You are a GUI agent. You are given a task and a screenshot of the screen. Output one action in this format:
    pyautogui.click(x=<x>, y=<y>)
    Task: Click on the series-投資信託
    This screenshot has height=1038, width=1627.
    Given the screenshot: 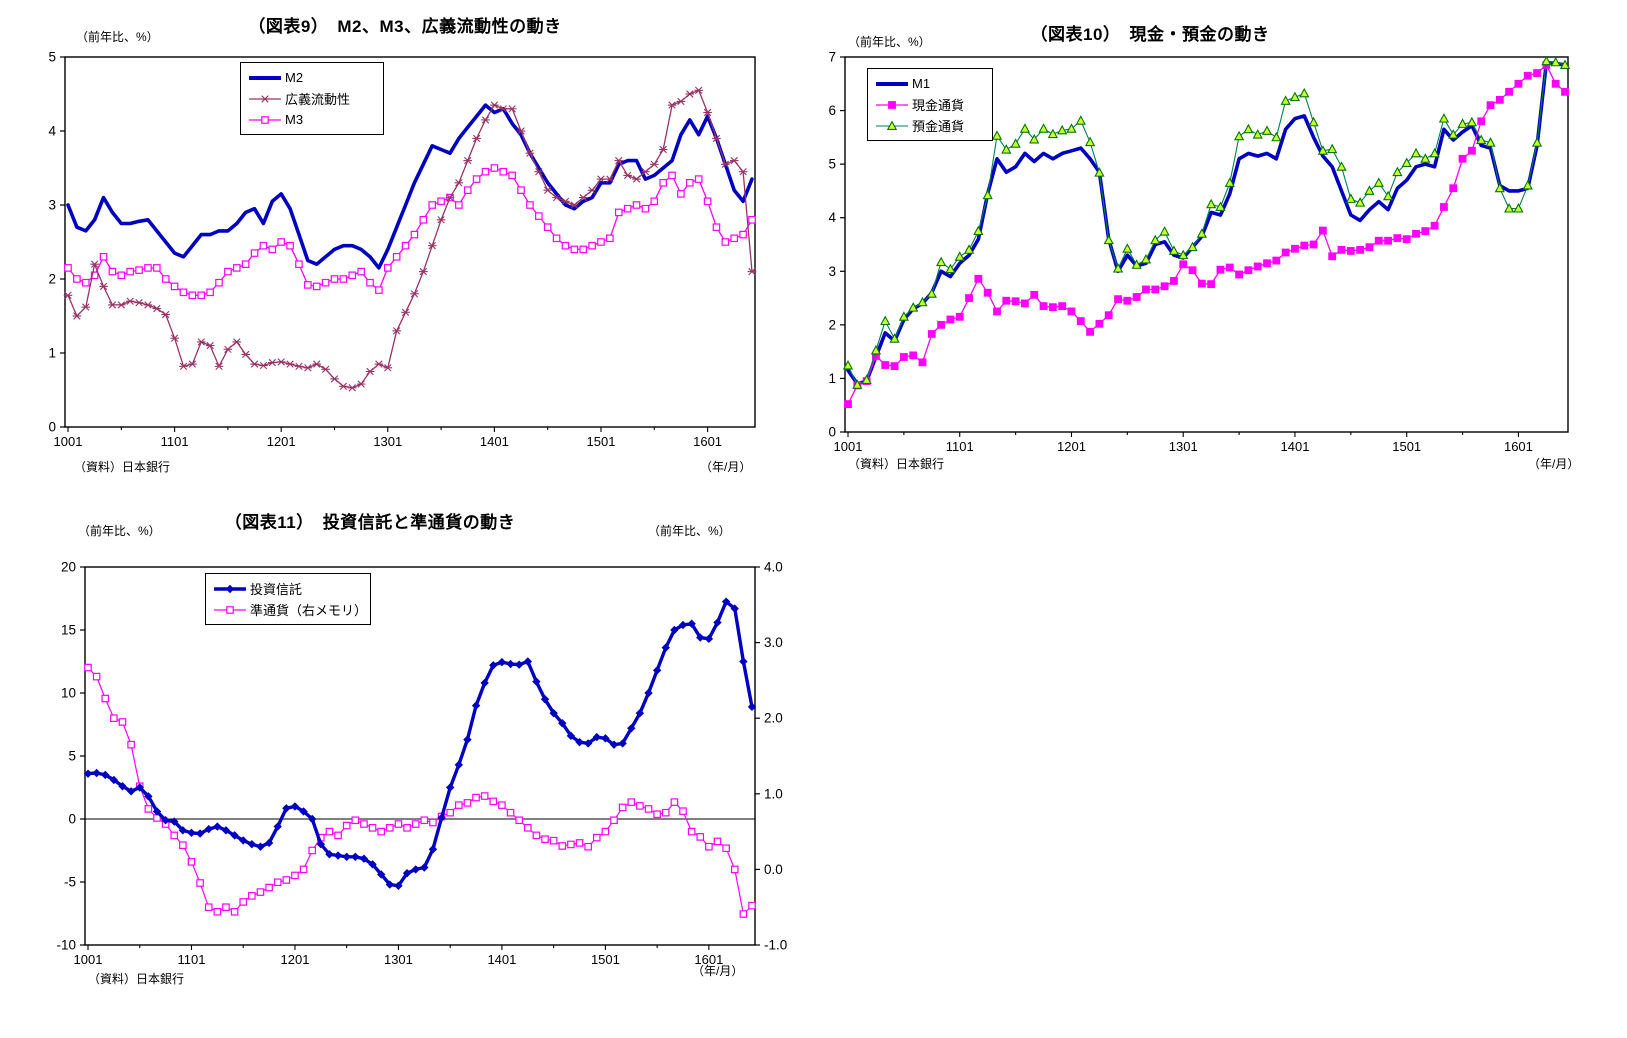 What is the action you would take?
    pyautogui.click(x=420, y=743)
    